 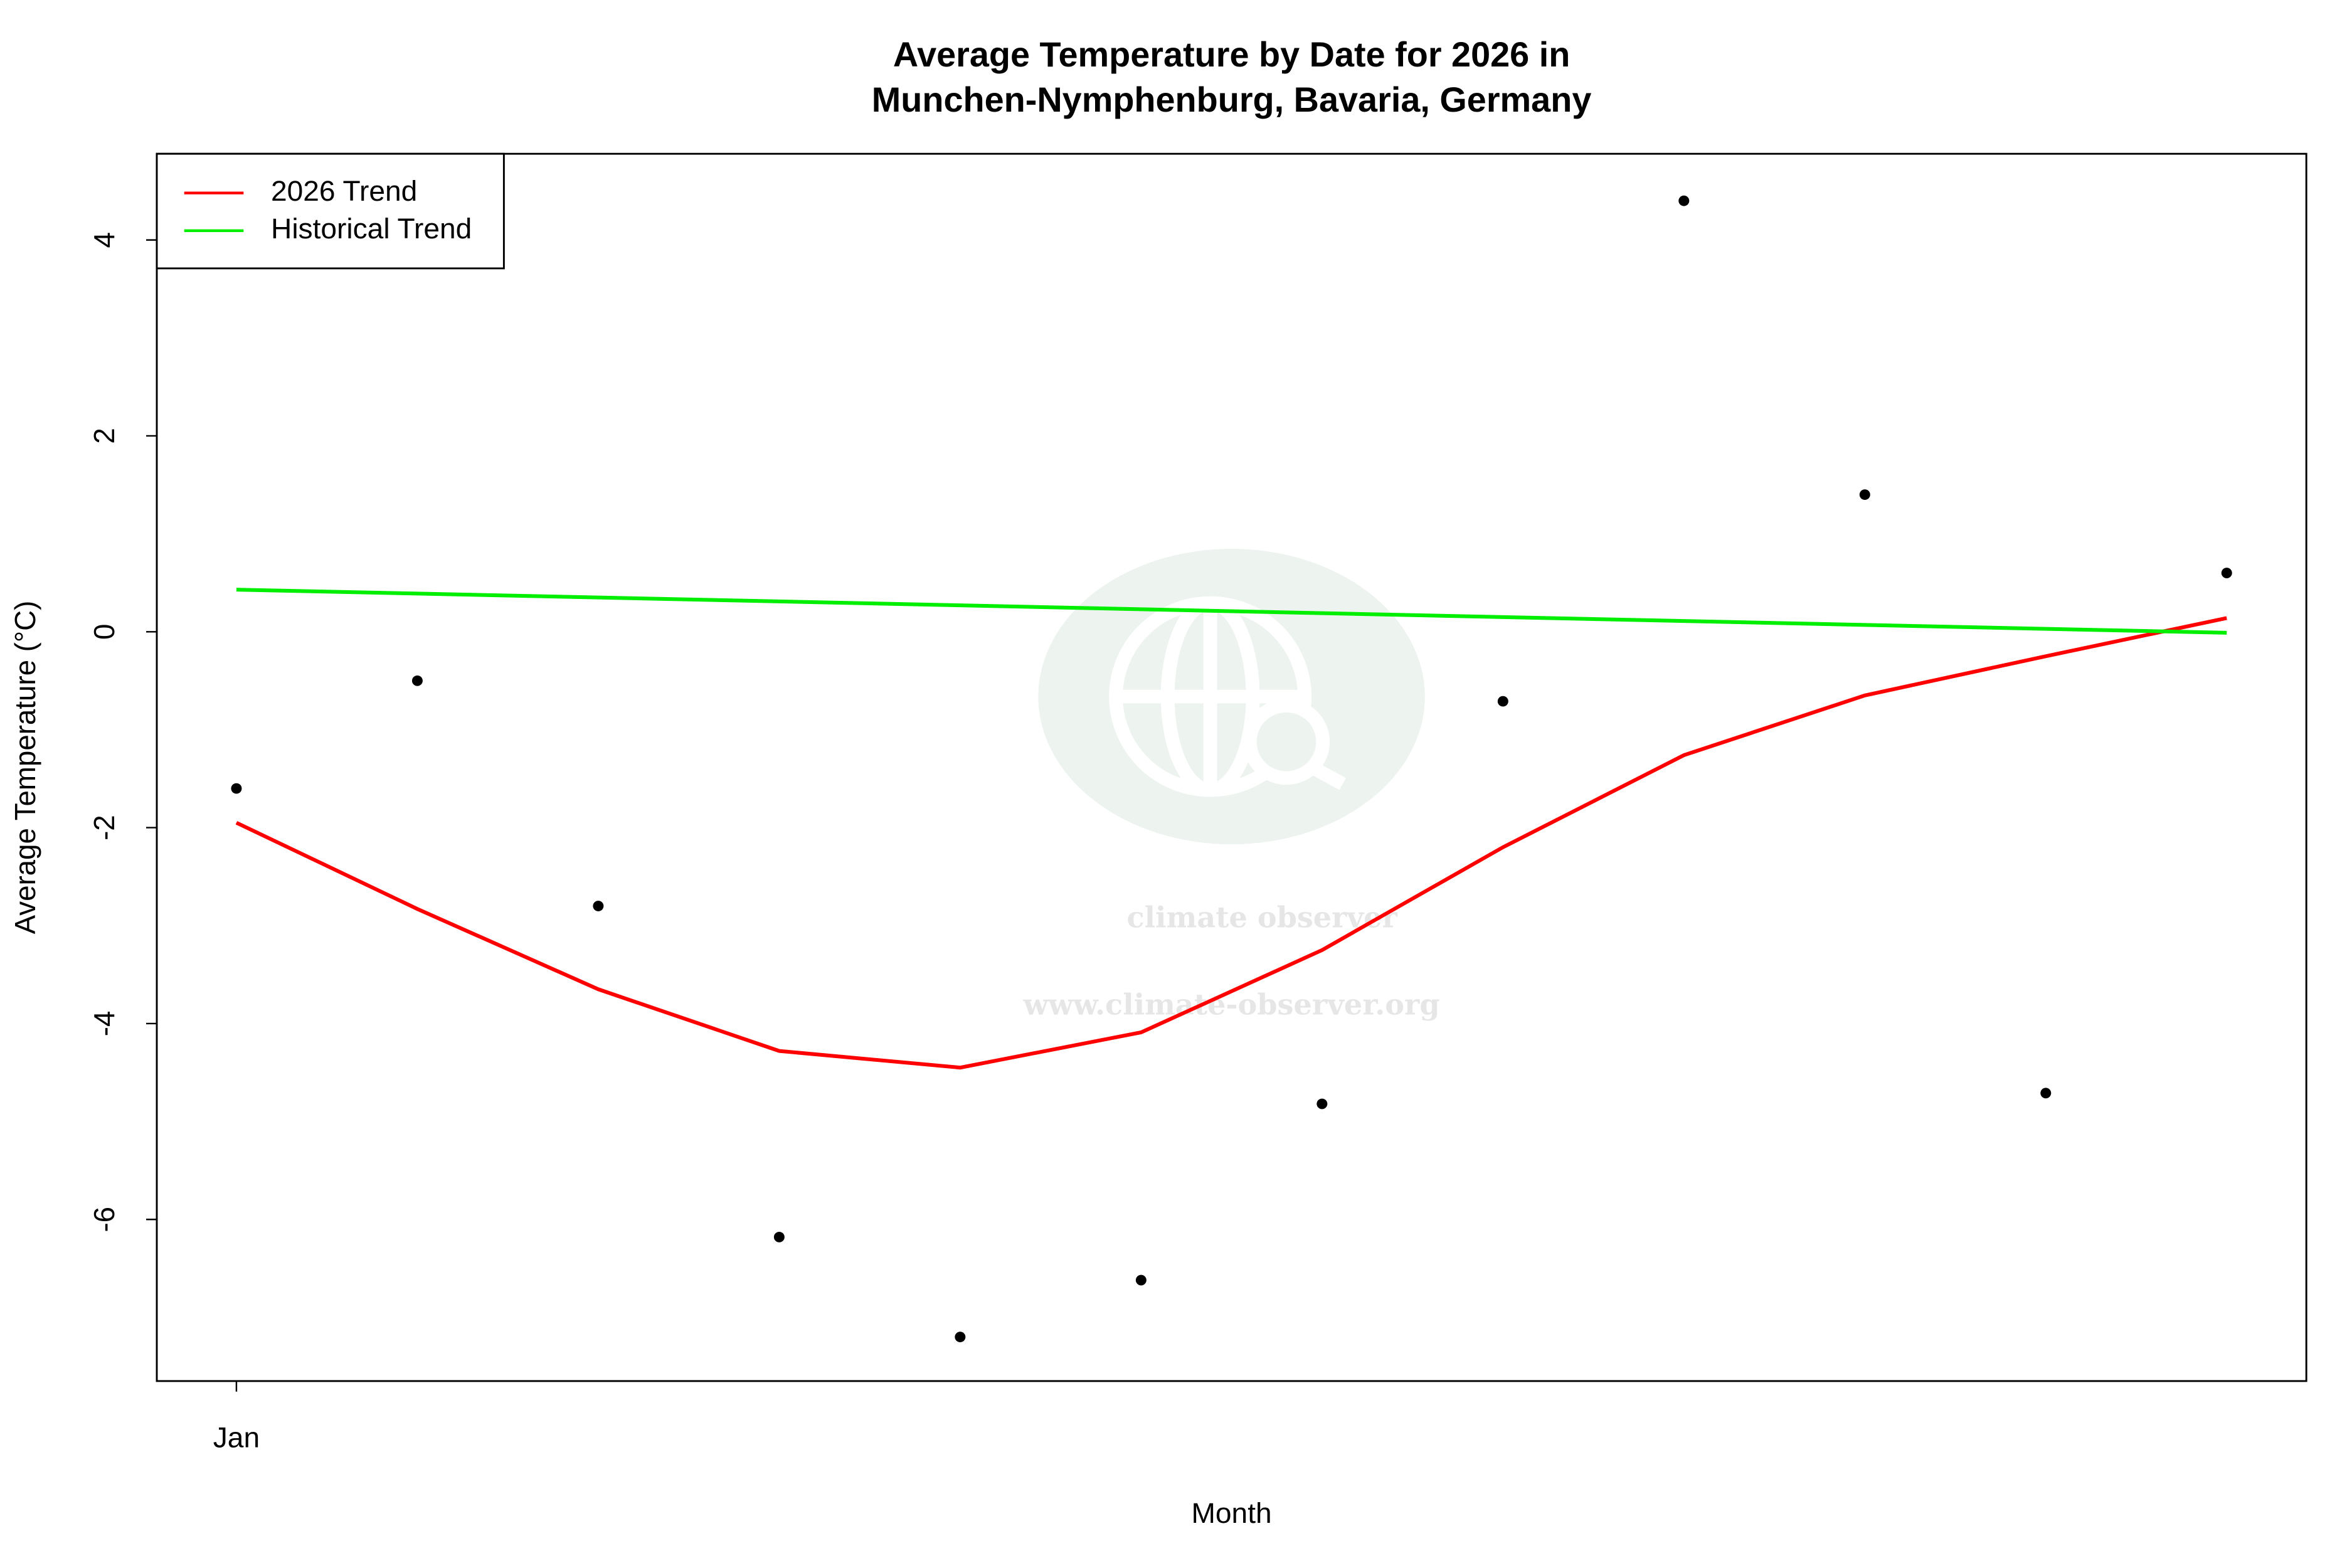 I want to click on y-tick-label: 4, so click(x=104, y=240).